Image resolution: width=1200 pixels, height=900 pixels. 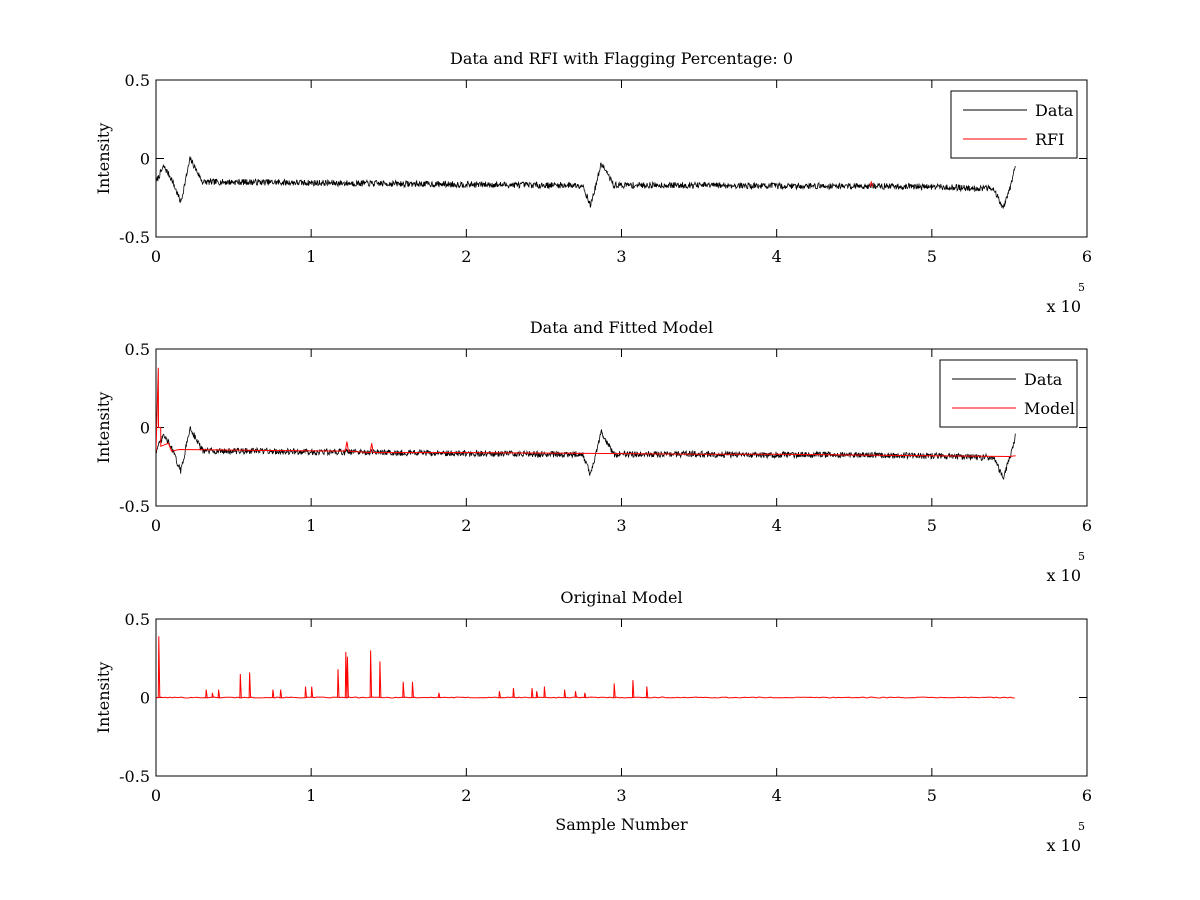 What do you see at coordinates (1049, 408) in the screenshot?
I see `legend-label: Model` at bounding box center [1049, 408].